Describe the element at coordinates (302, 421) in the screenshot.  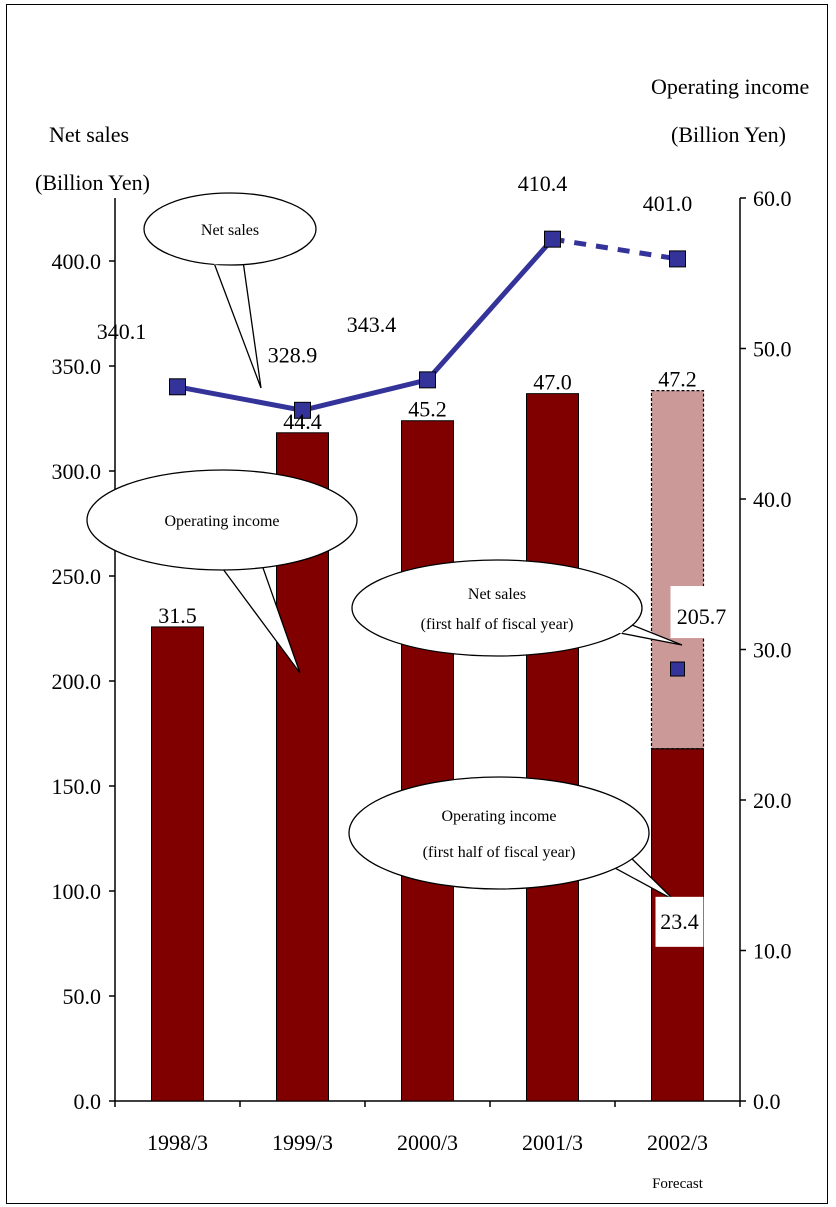
I see `operating-income-label: 44.4` at that location.